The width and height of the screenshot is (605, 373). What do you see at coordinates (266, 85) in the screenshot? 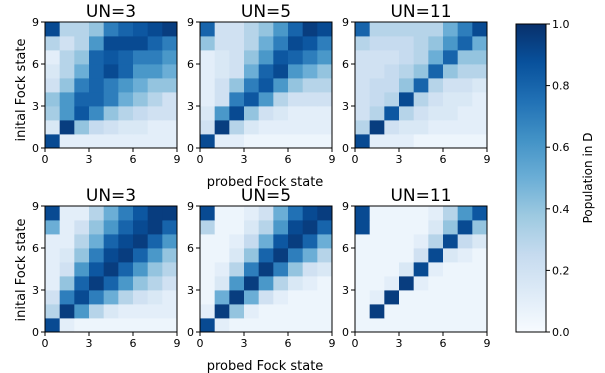
I see `panel-frame` at bounding box center [266, 85].